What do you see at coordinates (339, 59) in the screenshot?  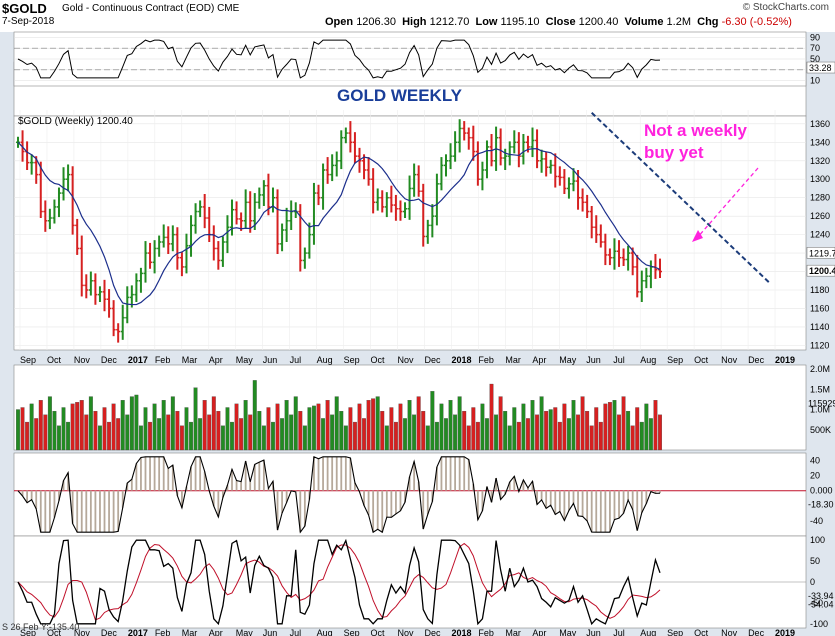 I see `rsi-line` at bounding box center [339, 59].